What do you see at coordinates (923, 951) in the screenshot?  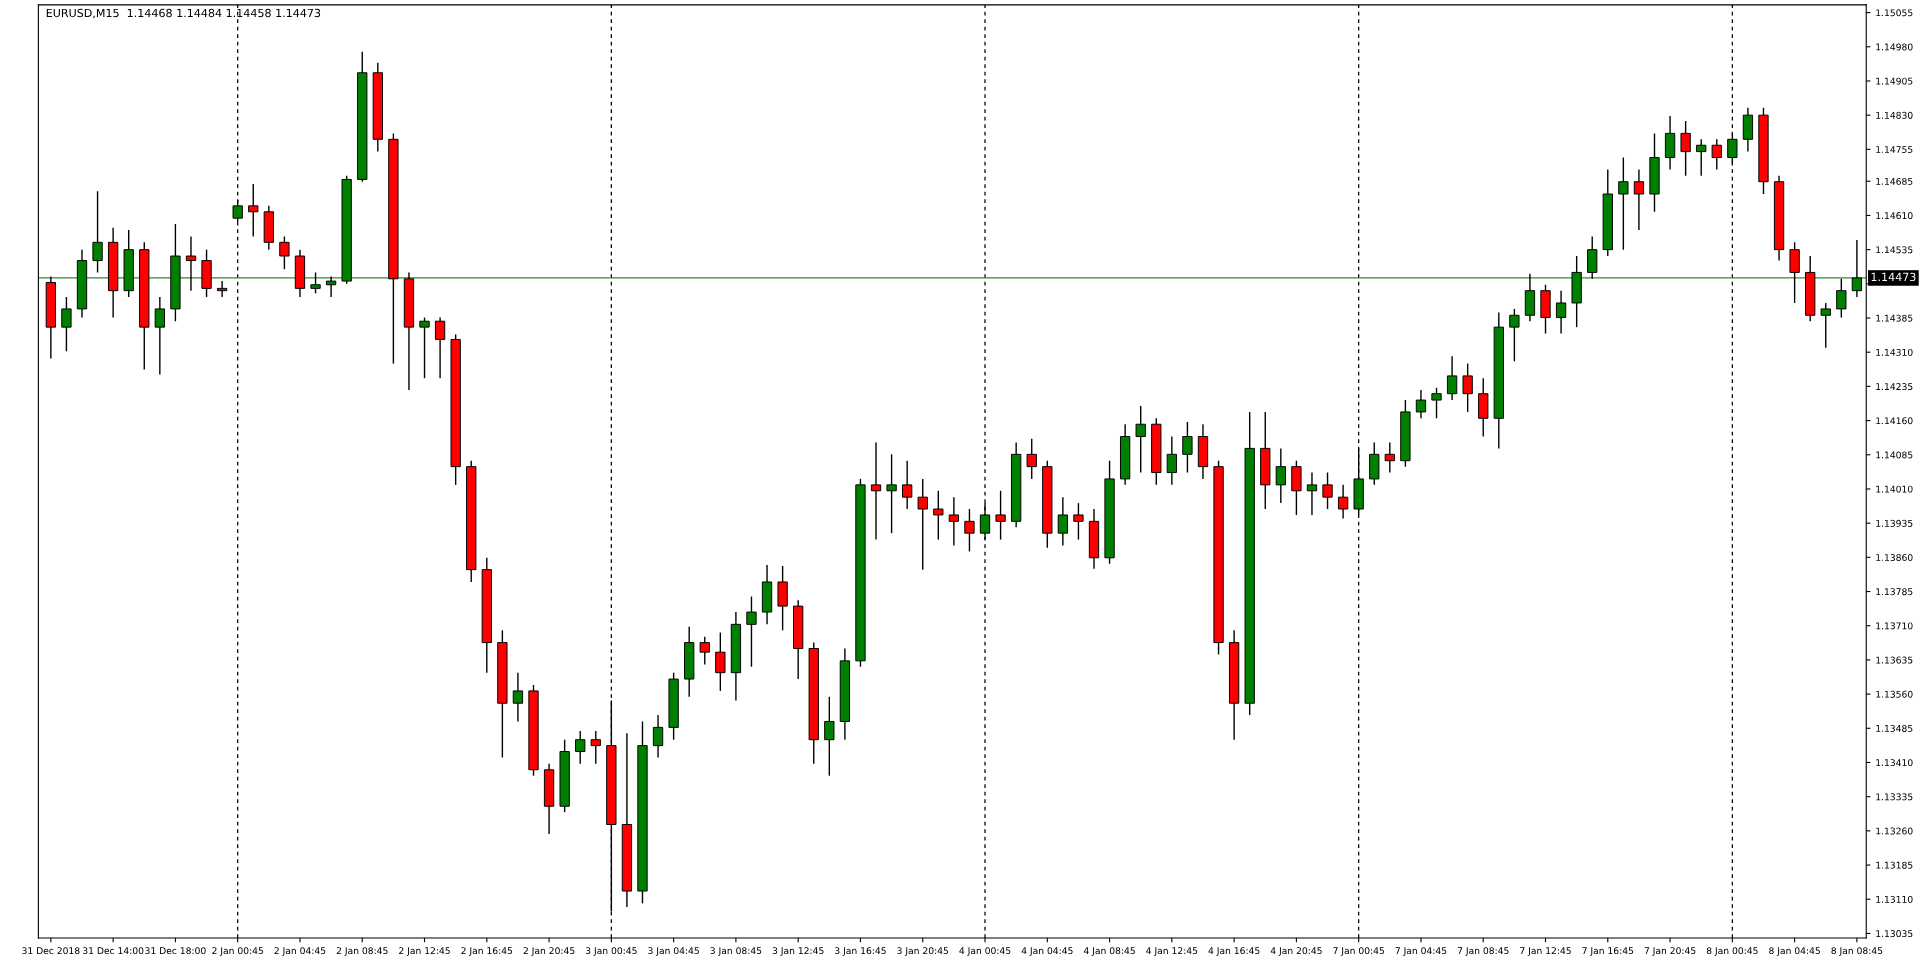 I see `x-tick-label: 3 Jan 20:45` at bounding box center [923, 951].